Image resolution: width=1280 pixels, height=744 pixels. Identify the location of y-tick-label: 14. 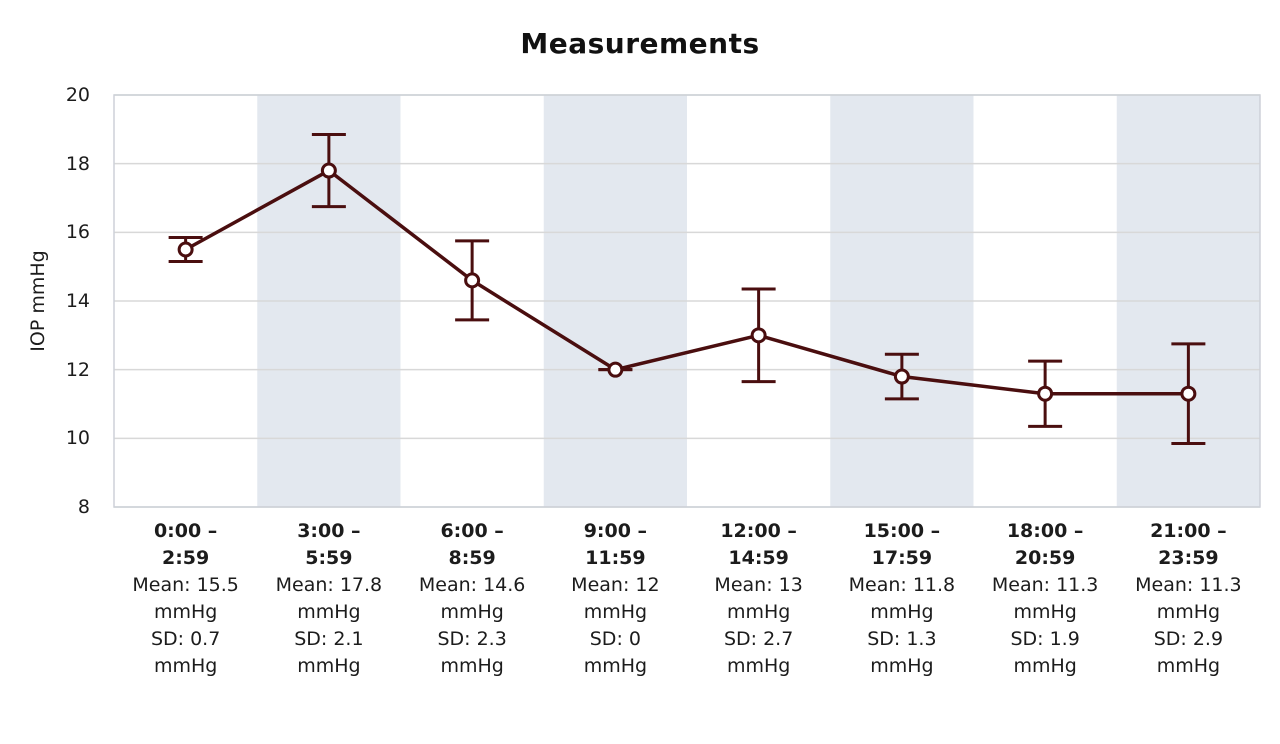
(77, 301).